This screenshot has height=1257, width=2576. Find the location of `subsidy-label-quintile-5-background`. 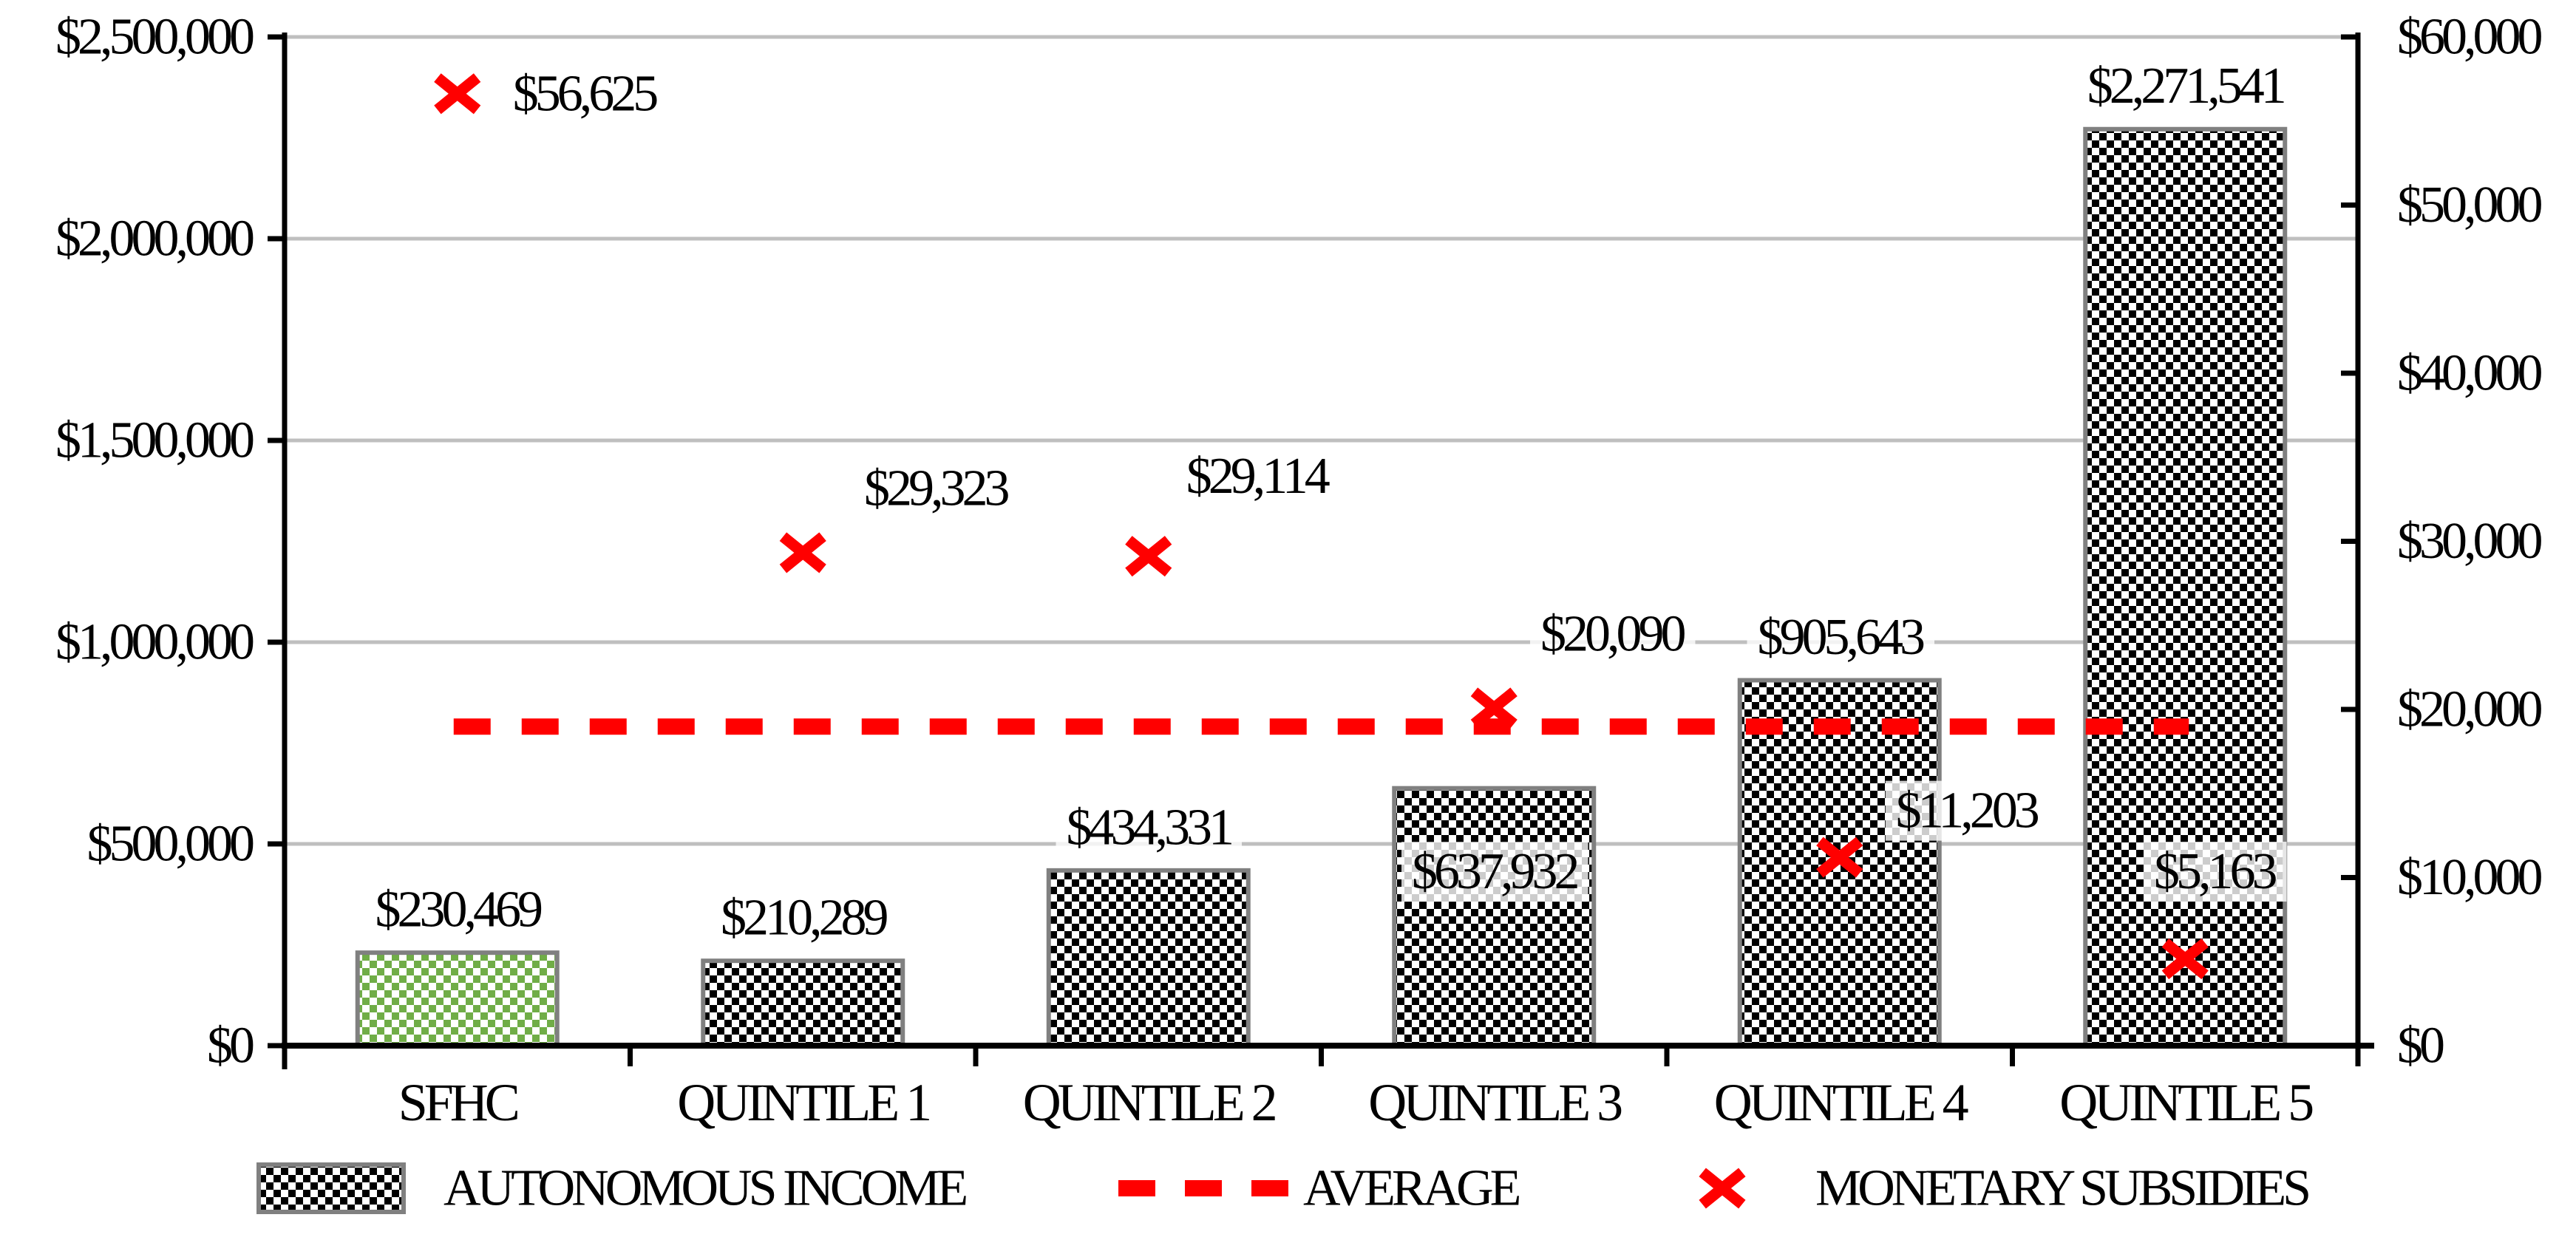

subsidy-label-quintile-5-background is located at coordinates (2215, 872).